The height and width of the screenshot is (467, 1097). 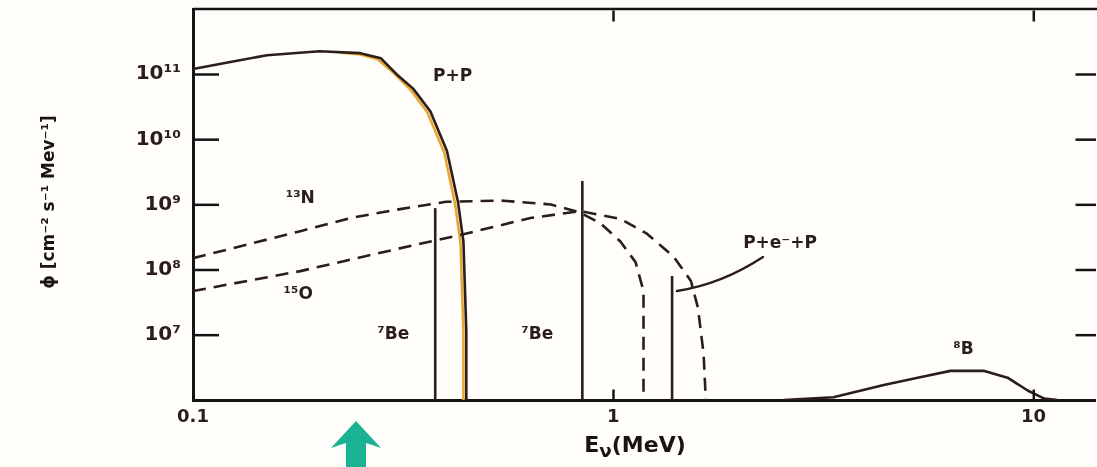 I want to click on series-label: P+P, so click(x=452, y=74).